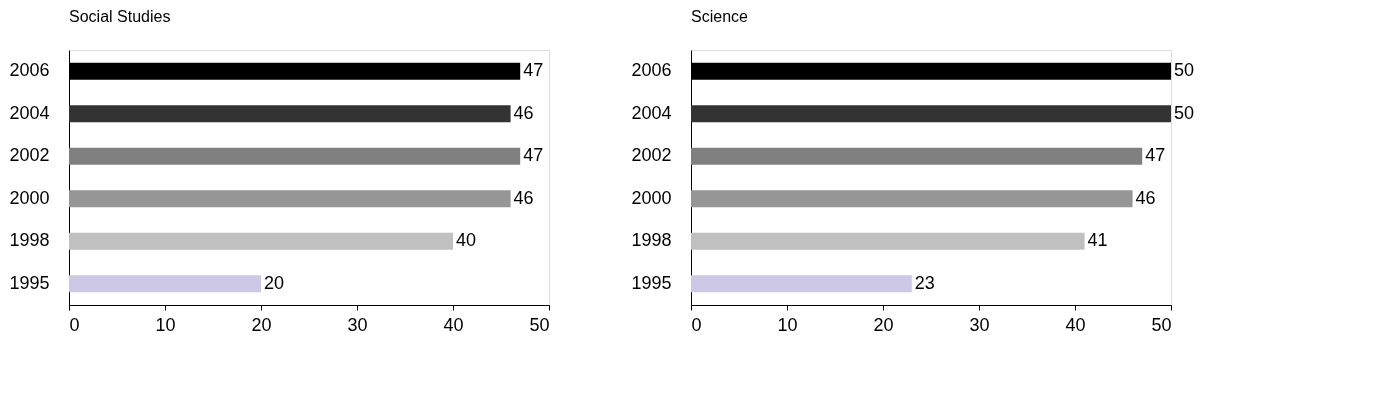 This screenshot has width=1382, height=413. What do you see at coordinates (120, 16) in the screenshot?
I see `chart-title: Social Studies` at bounding box center [120, 16].